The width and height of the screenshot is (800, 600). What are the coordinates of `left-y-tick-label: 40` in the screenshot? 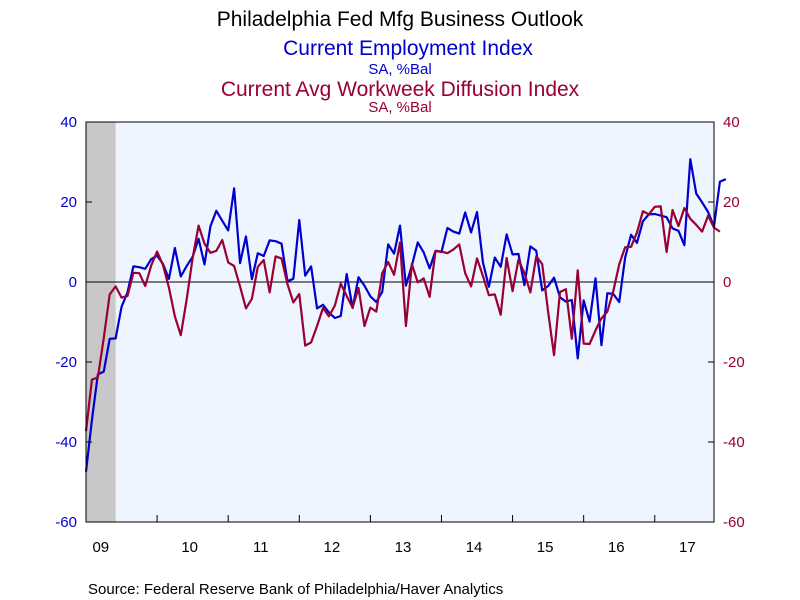 It's located at (68, 122).